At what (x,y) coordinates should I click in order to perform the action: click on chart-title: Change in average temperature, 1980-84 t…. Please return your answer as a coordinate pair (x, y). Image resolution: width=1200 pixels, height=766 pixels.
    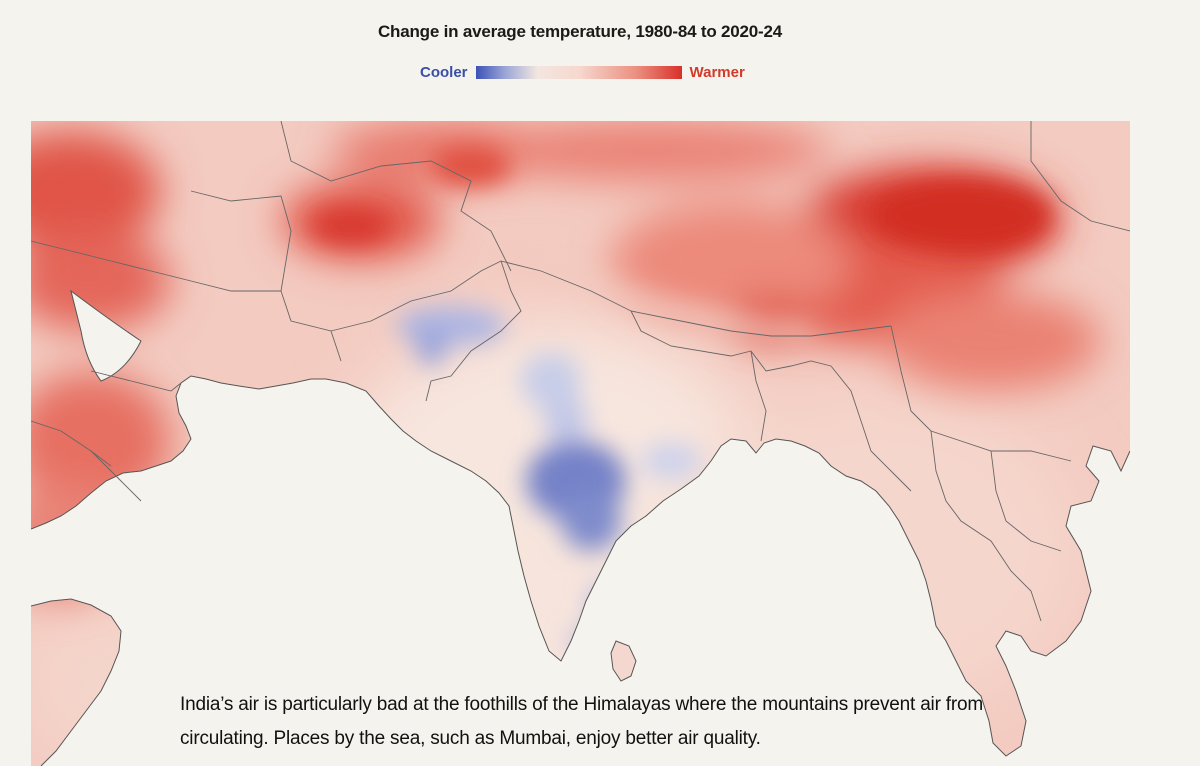
    Looking at the image, I should click on (580, 31).